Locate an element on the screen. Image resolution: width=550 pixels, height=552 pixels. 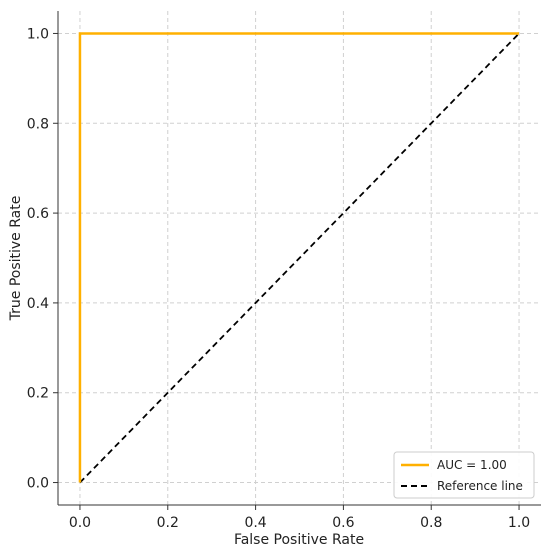
x-axis-label: False Positive Rate is located at coordinates (299, 540).